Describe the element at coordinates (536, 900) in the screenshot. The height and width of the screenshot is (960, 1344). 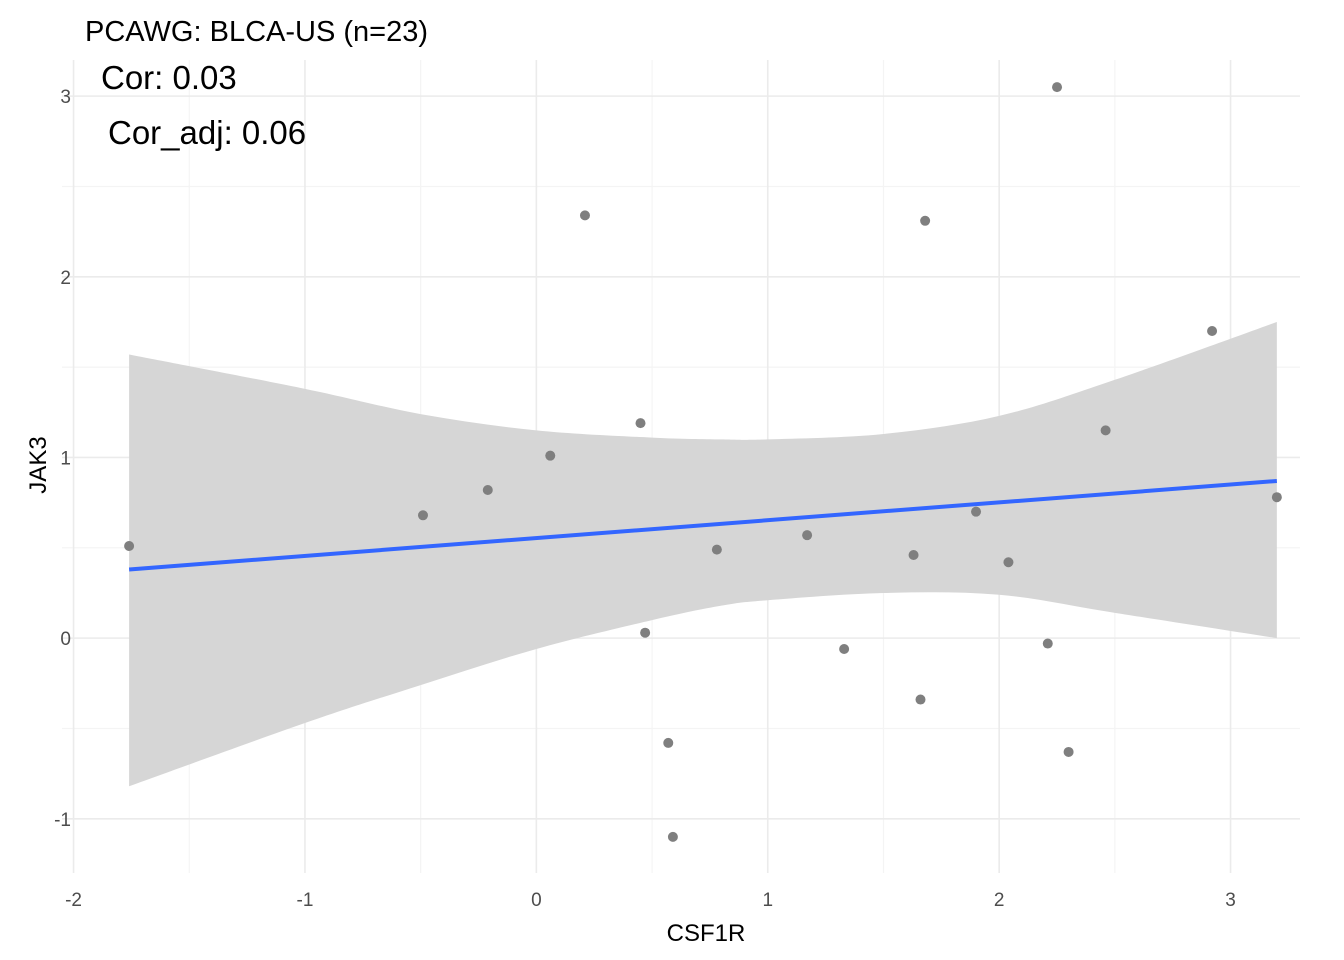
I see `x-tick-label: 0` at that location.